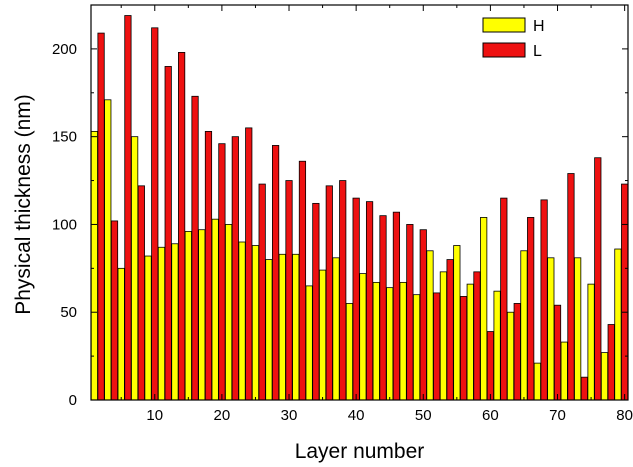 This screenshot has height=467, width=633. What do you see at coordinates (23, 204) in the screenshot?
I see `y-axis-title: Physical thickness (nm)` at bounding box center [23, 204].